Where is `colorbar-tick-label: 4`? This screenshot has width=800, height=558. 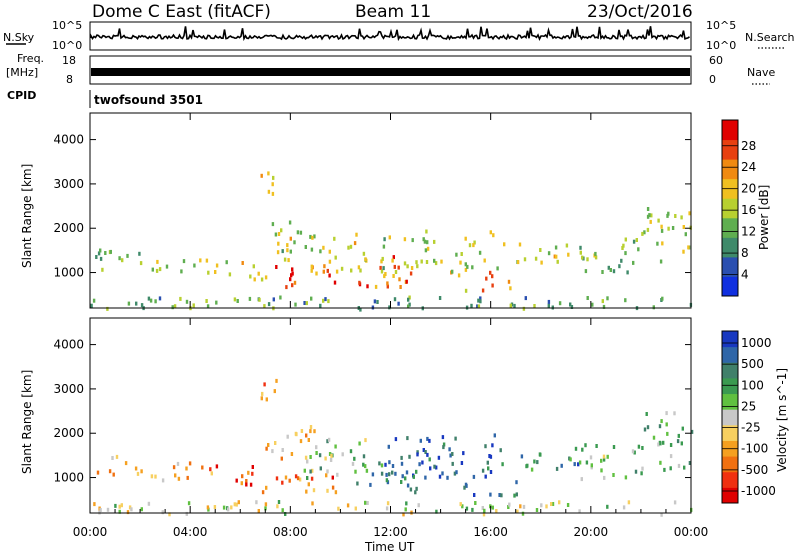
colorbar-tick-label: 4 is located at coordinates (745, 275).